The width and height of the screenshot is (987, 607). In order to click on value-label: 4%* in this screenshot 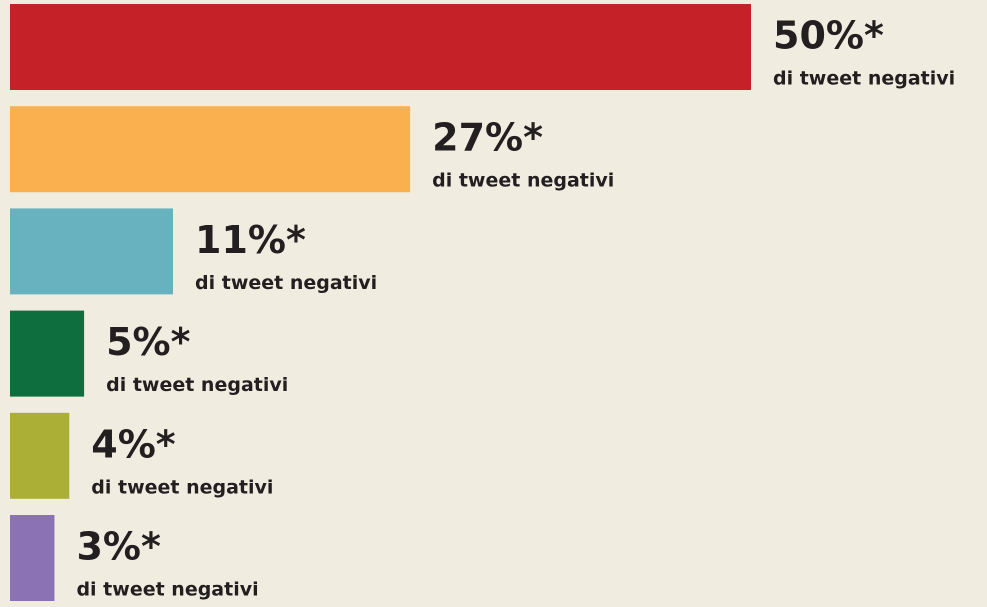, I will do `click(133, 444)`.